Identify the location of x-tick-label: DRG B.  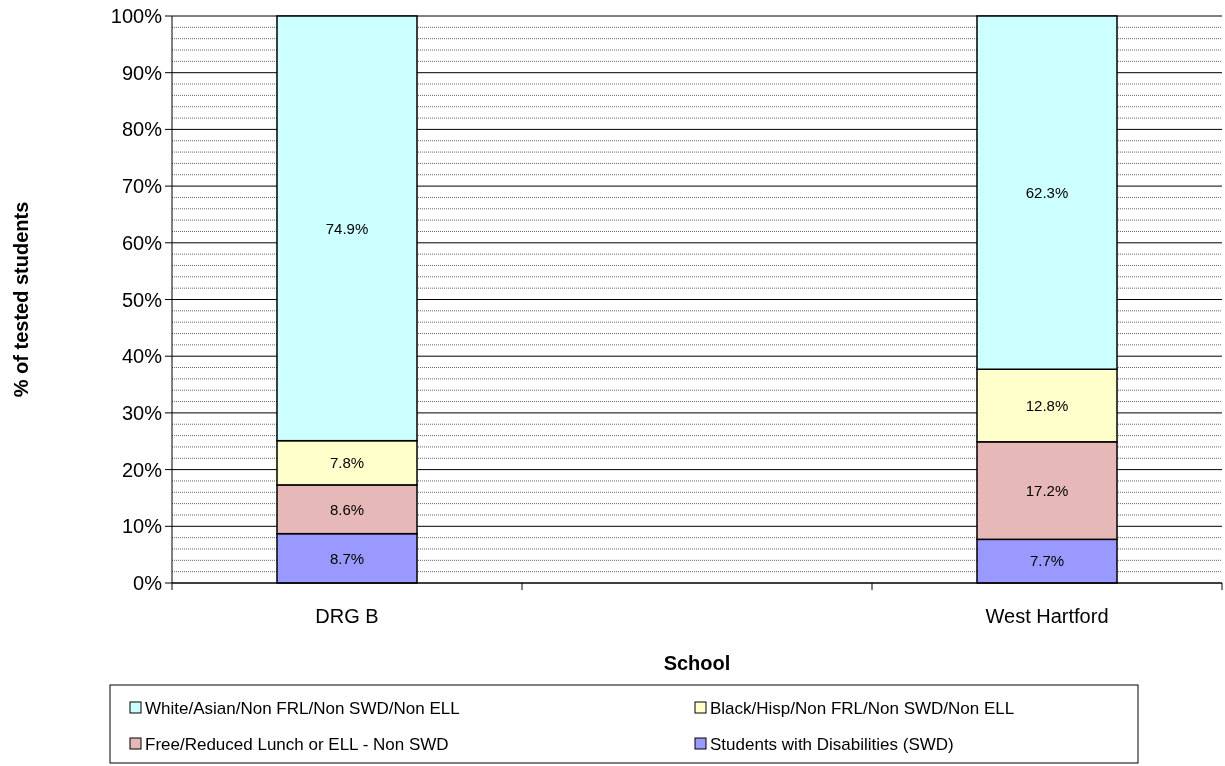
(347, 616).